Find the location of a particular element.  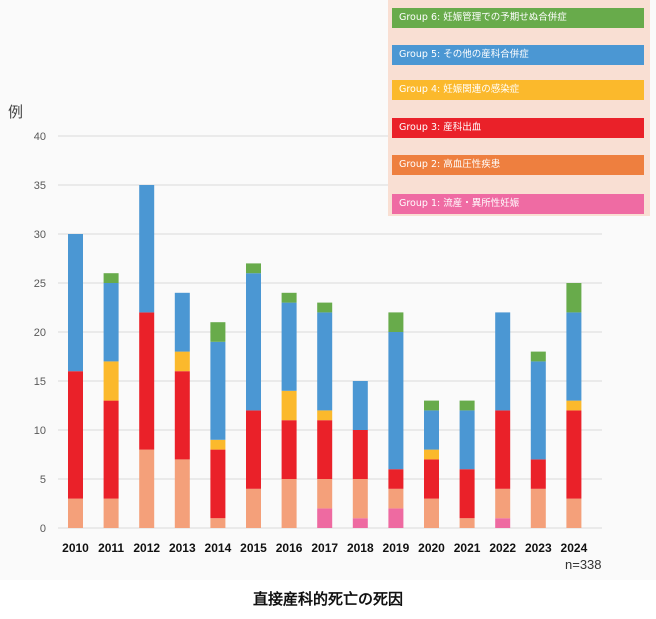

x-tick-label: 2013 is located at coordinates (182, 548).